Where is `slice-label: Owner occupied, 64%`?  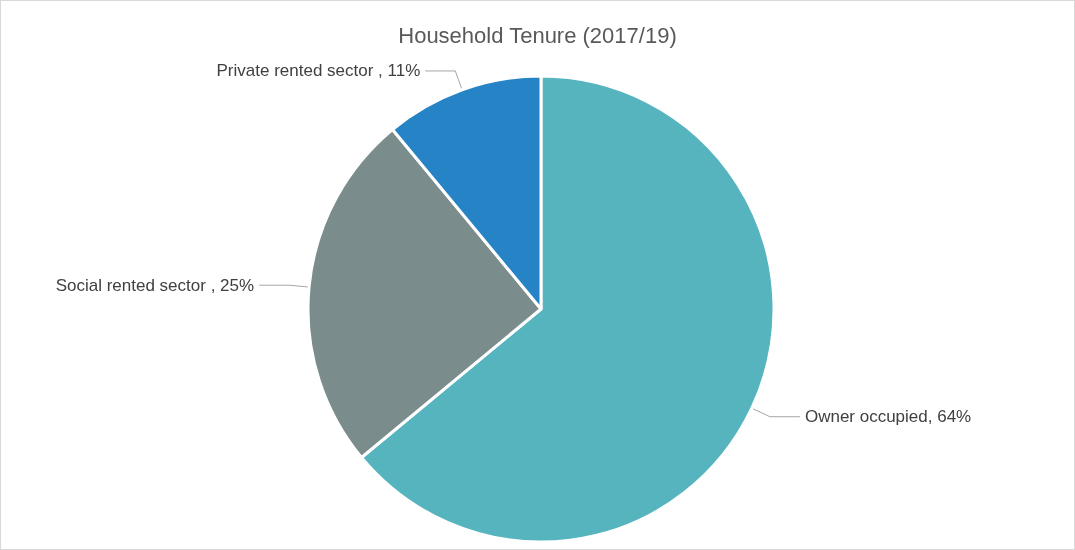 slice-label: Owner occupied, 64% is located at coordinates (888, 417).